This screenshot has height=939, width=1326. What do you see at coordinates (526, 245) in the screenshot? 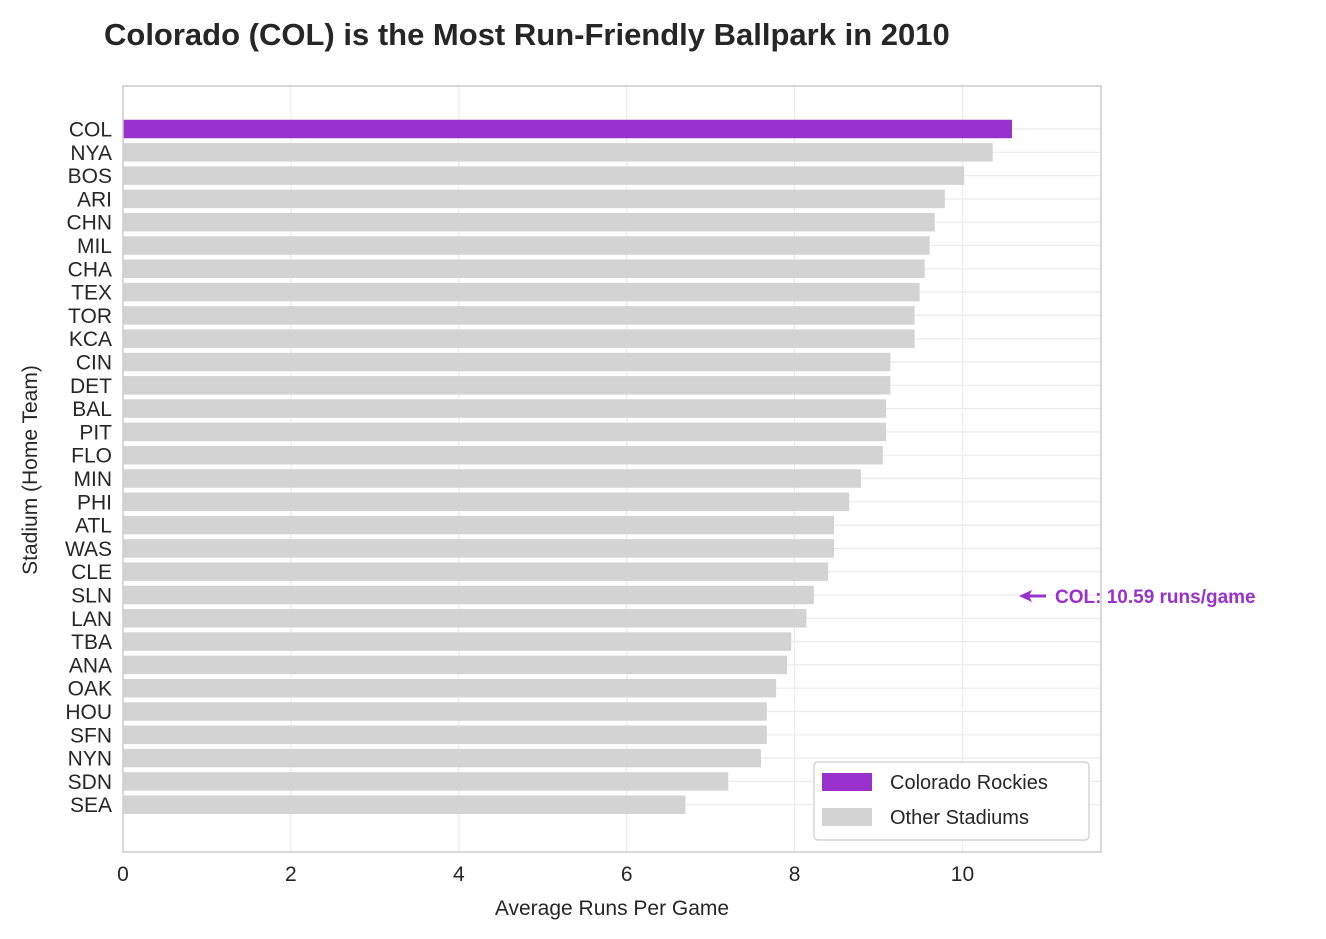
I see `bar-mil` at bounding box center [526, 245].